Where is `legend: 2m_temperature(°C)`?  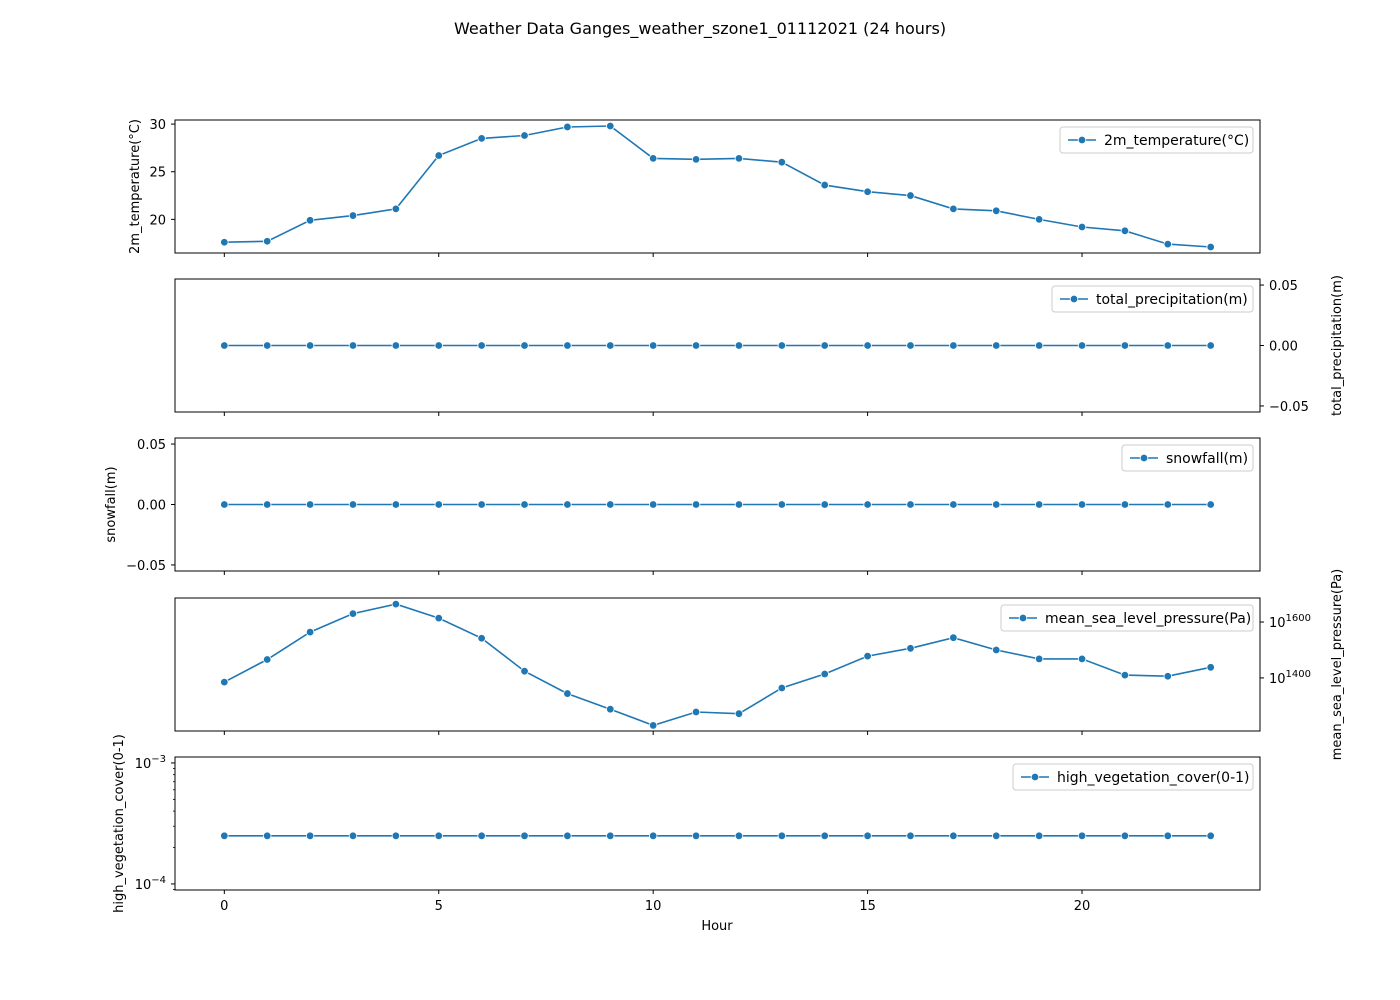 legend: 2m_temperature(°C) is located at coordinates (1156, 140).